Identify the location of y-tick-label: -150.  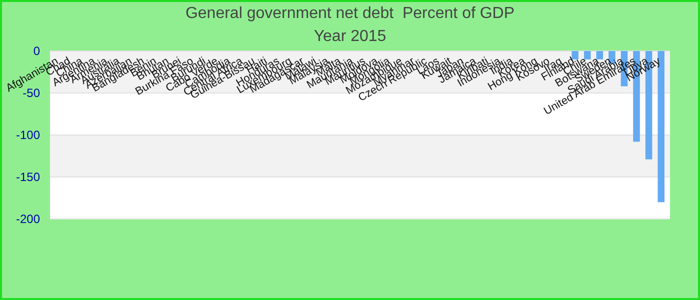
(28, 177).